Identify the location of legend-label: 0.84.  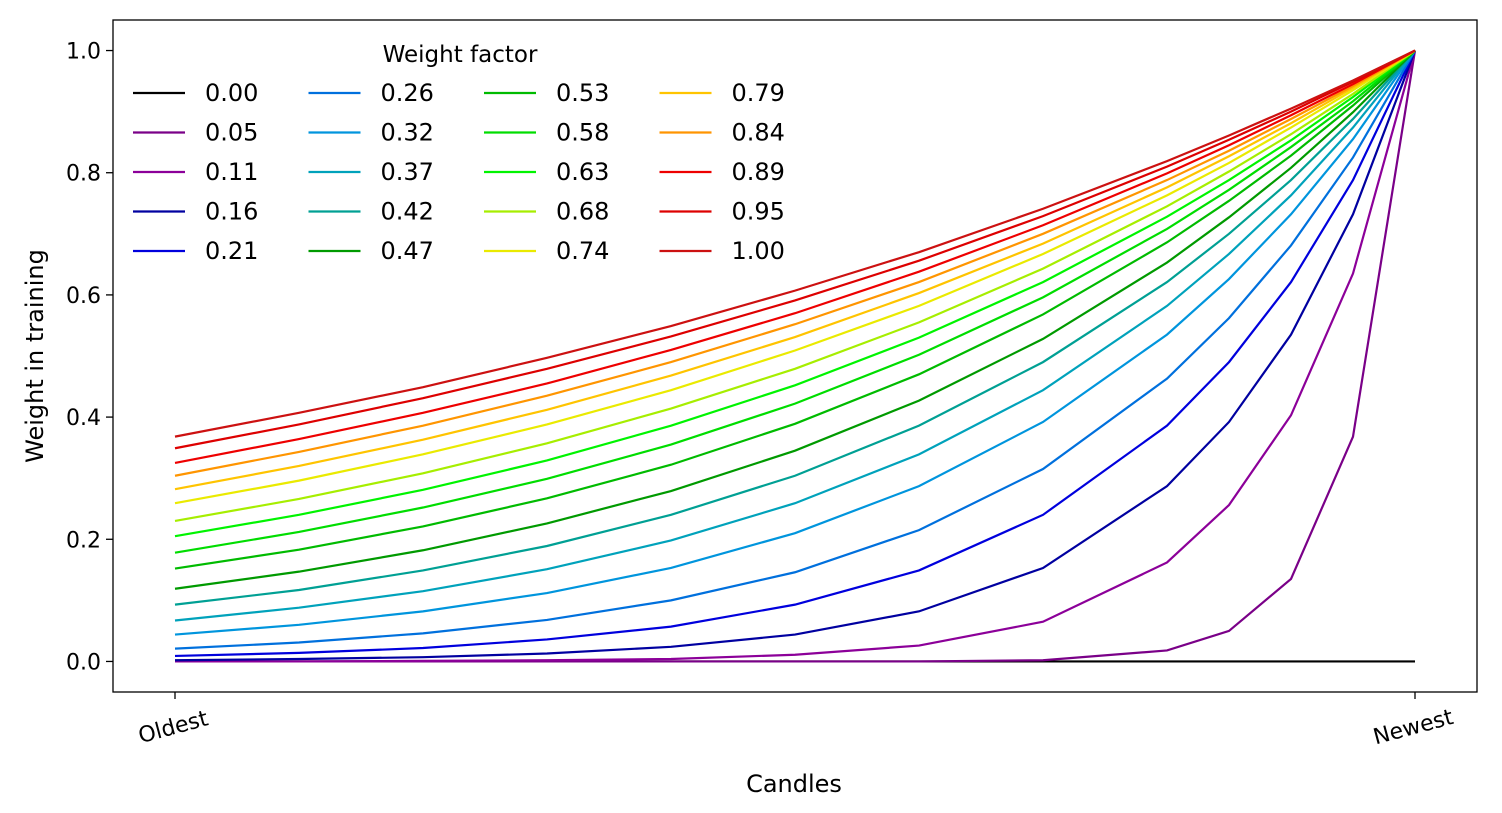
(758, 133).